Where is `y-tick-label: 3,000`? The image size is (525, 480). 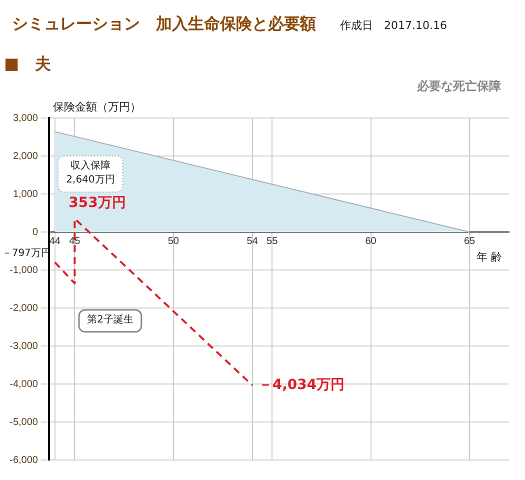 y-tick-label: 3,000 is located at coordinates (25, 118).